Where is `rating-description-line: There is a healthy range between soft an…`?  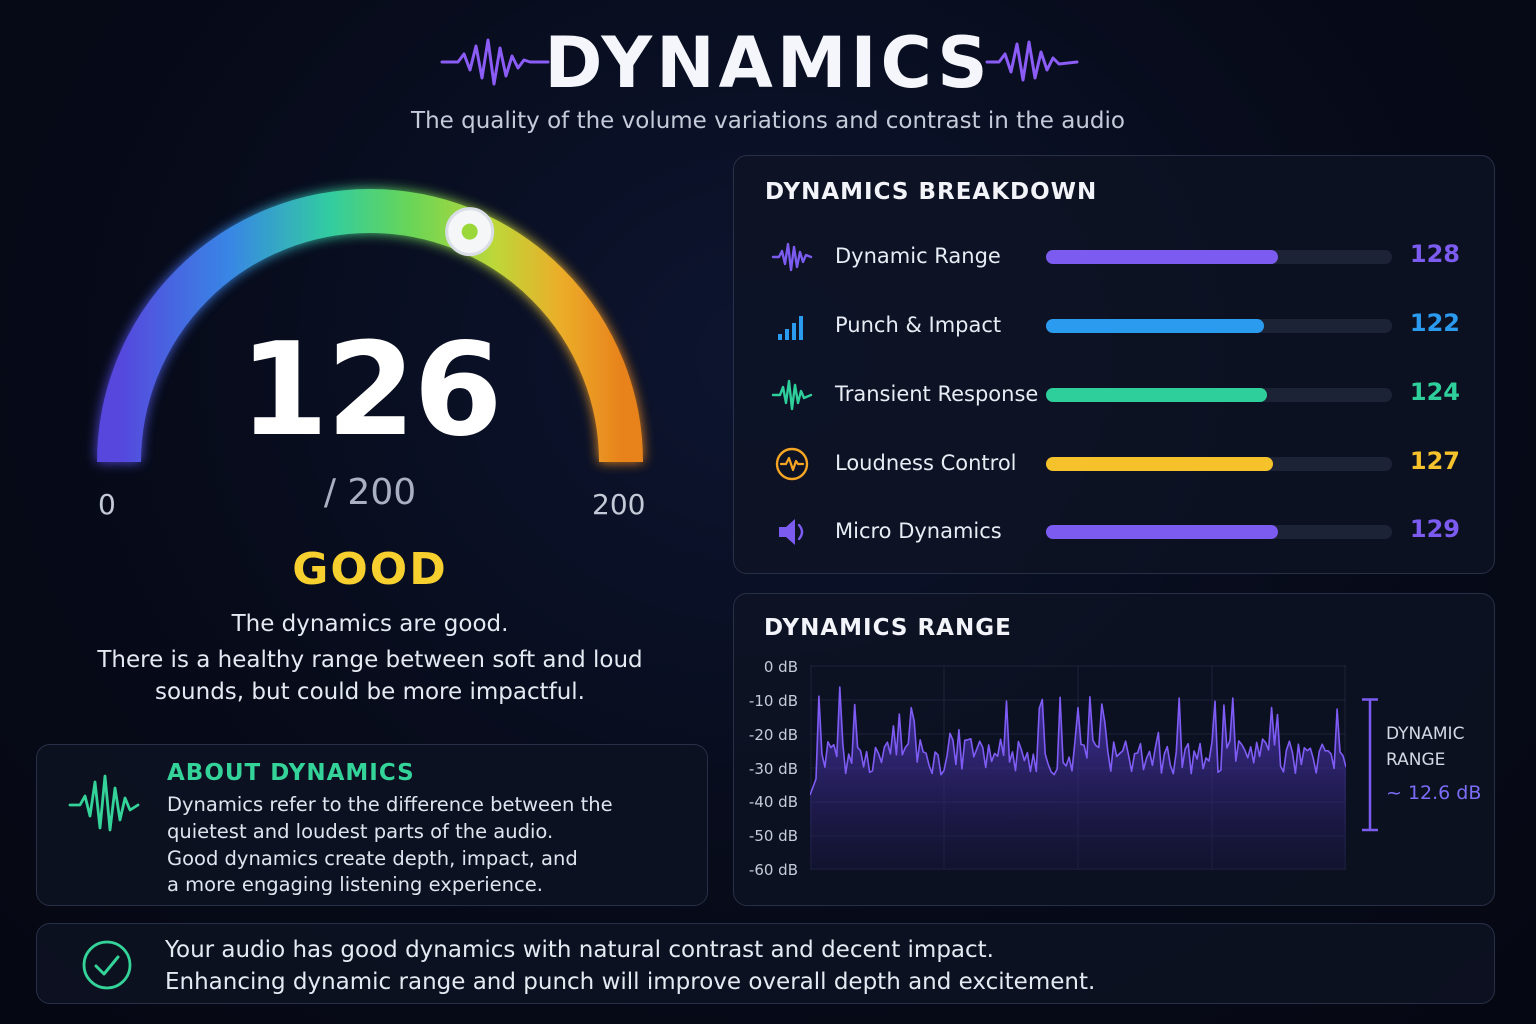
rating-description-line: There is a healthy range between soft an… is located at coordinates (370, 660).